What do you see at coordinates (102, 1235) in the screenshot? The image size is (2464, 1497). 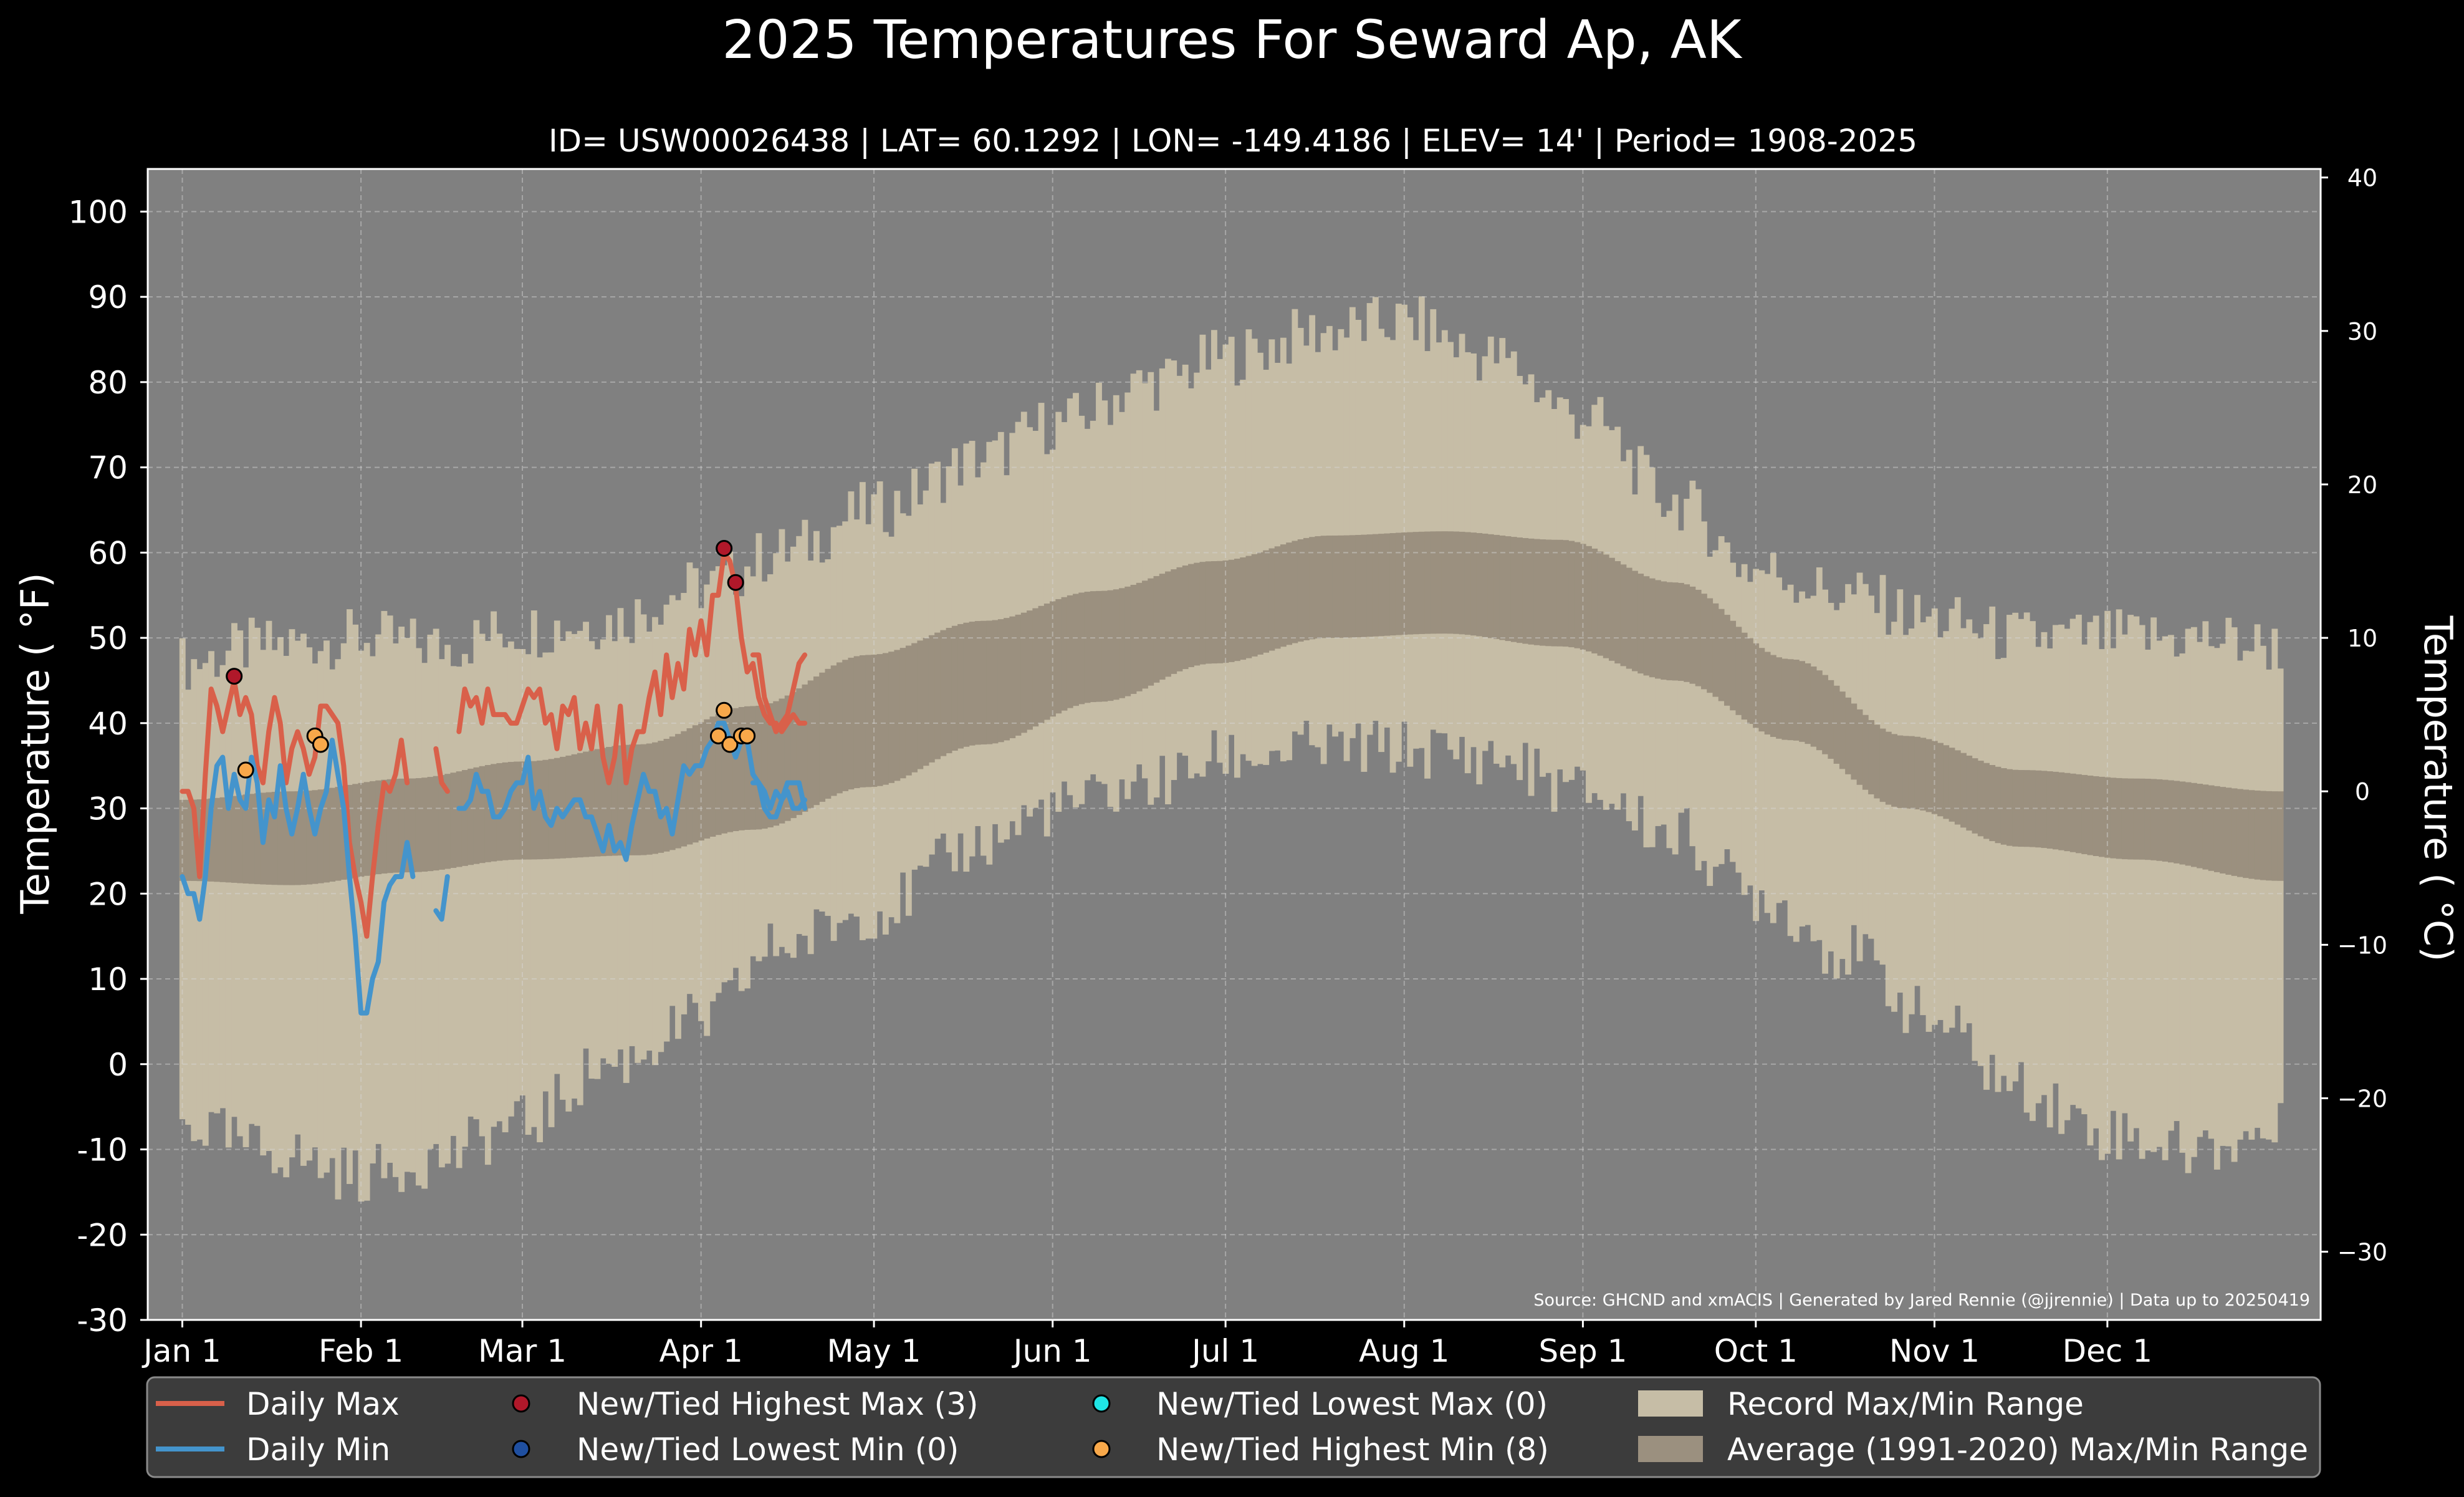 I see `y-tick-label: -20` at bounding box center [102, 1235].